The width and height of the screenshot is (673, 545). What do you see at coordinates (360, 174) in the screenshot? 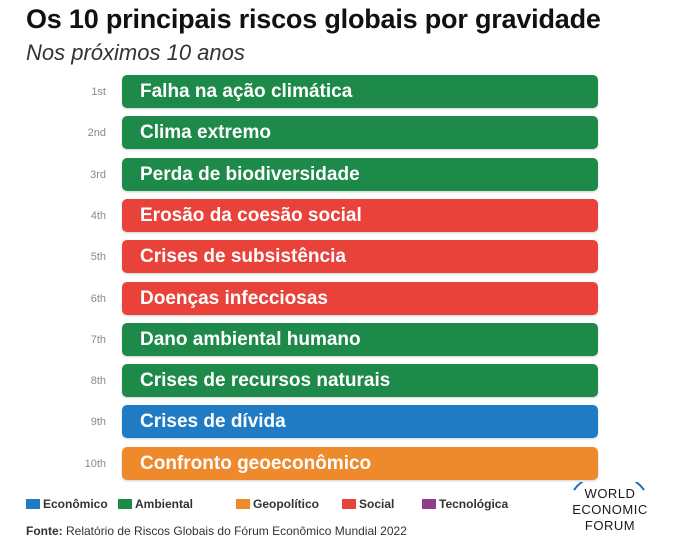
I see `risk-bar: Perda de biodiversidade` at bounding box center [360, 174].